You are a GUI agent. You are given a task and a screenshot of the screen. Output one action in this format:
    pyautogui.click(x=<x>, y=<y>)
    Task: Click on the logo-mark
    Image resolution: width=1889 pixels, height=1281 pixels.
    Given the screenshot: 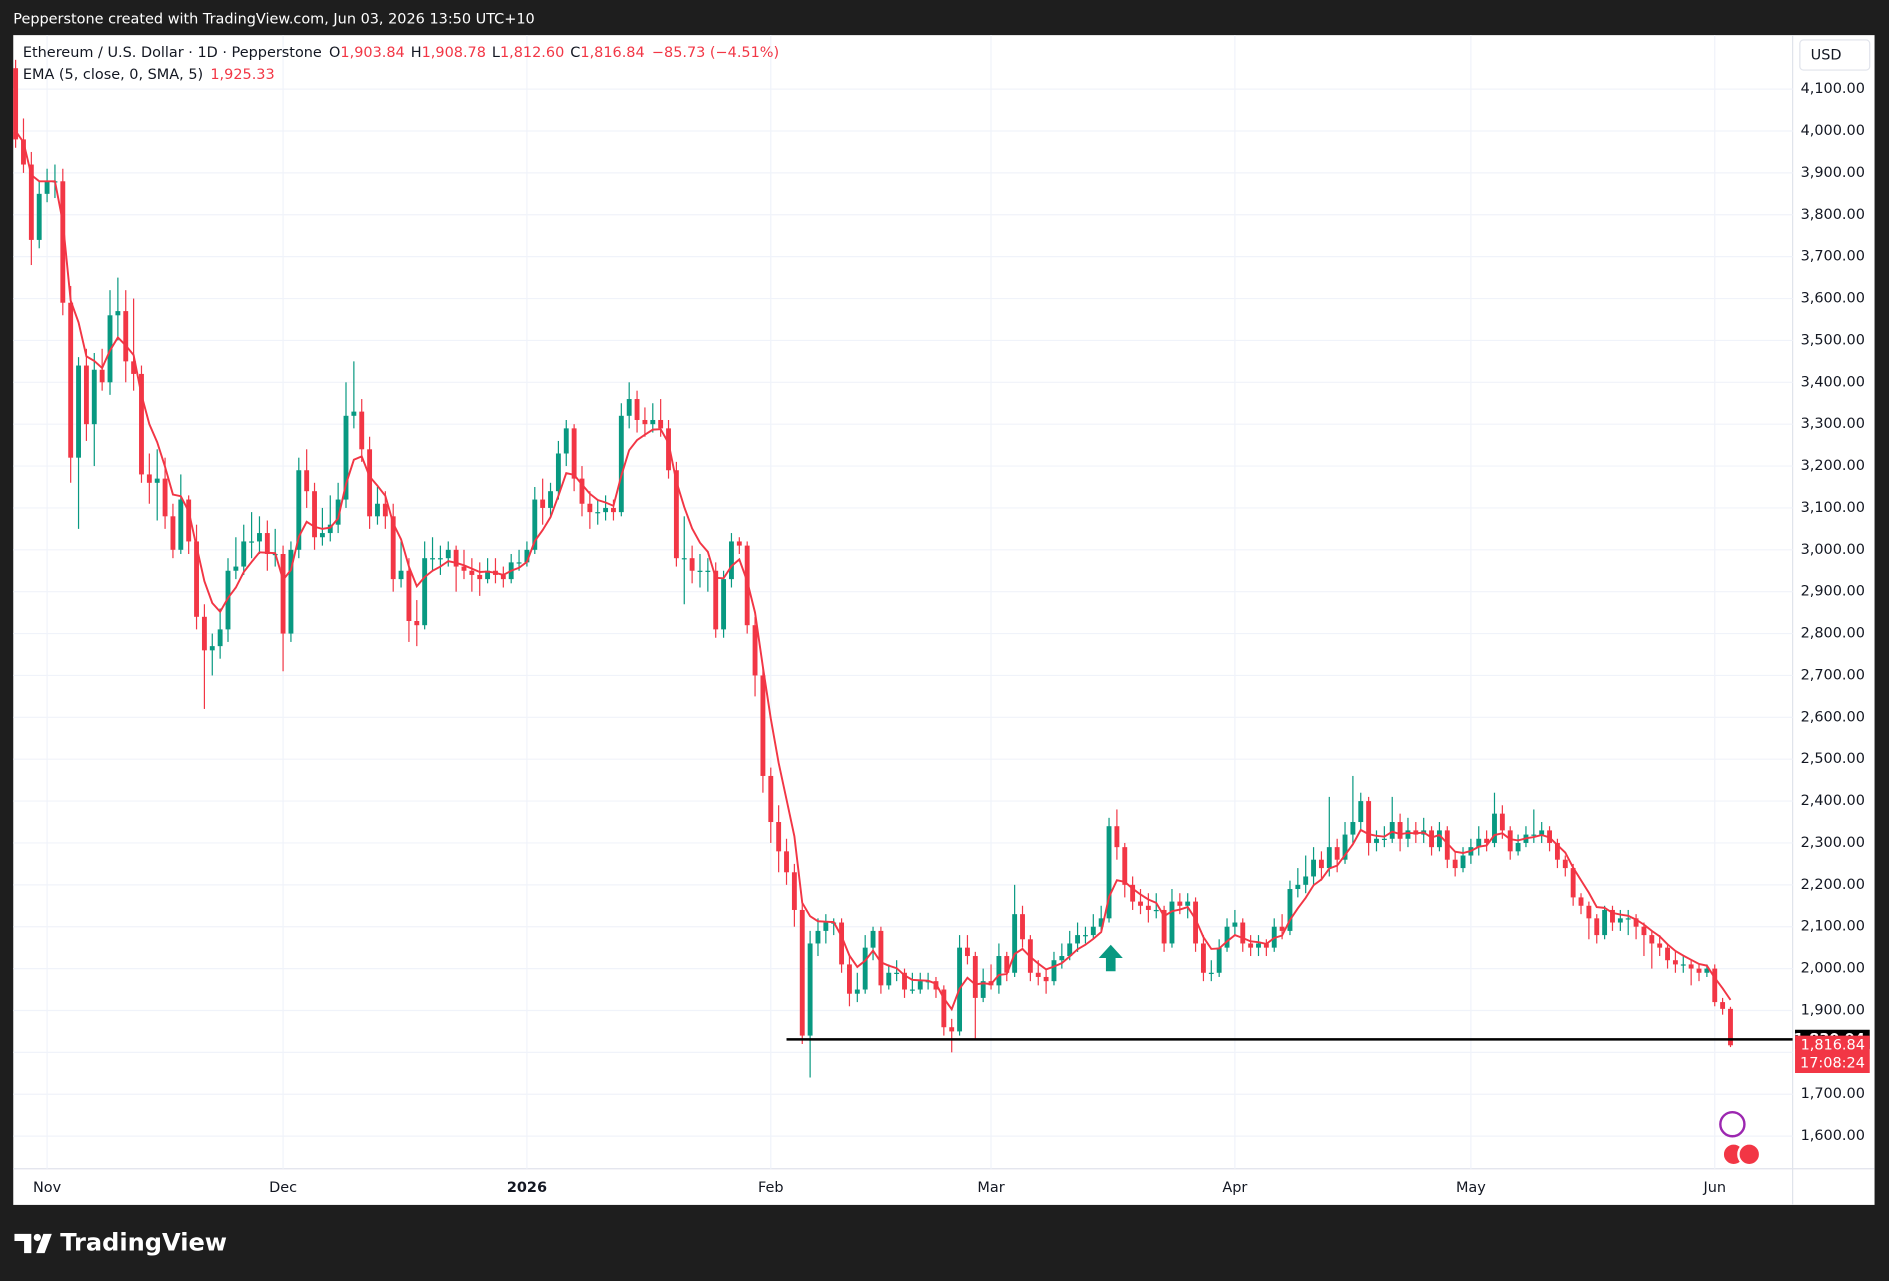 What is the action you would take?
    pyautogui.click(x=33, y=1243)
    